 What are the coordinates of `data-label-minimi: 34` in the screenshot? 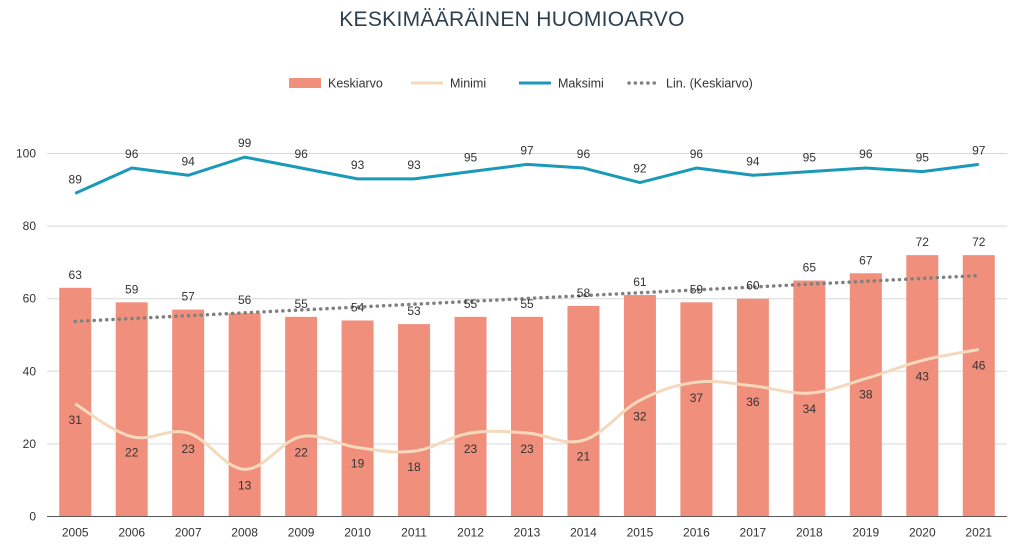 It's located at (810, 409).